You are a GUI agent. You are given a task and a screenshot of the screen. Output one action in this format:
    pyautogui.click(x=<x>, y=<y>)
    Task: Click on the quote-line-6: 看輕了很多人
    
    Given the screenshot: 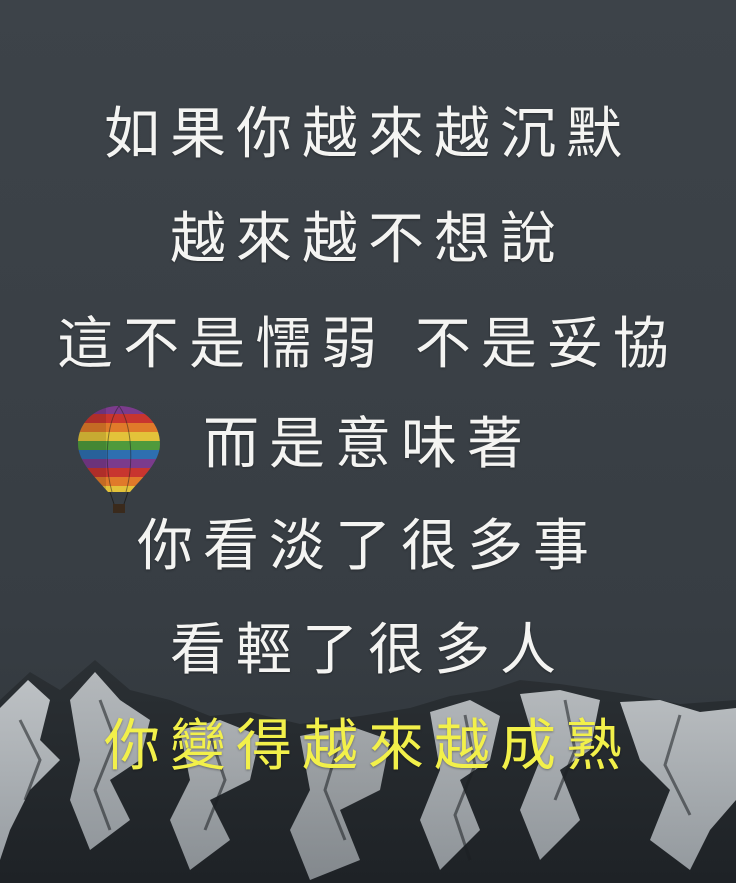 What is the action you would take?
    pyautogui.click(x=368, y=650)
    